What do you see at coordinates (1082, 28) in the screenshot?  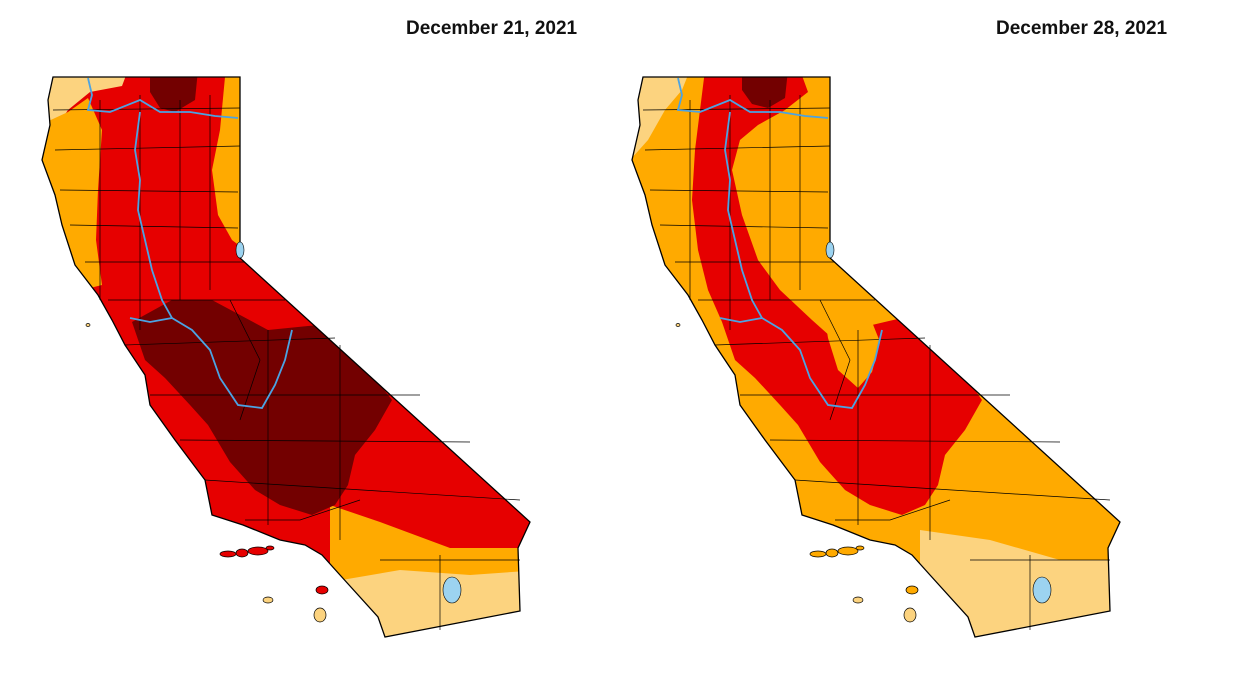 I see `map-title: December 28, 2021` at bounding box center [1082, 28].